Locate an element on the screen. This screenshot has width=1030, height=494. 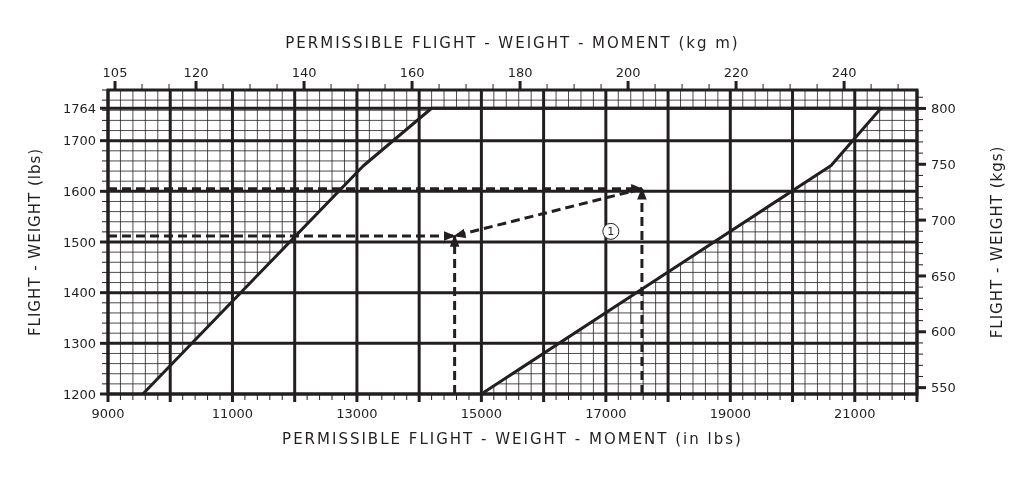
y2-tick-label: 700 is located at coordinates (943, 220).